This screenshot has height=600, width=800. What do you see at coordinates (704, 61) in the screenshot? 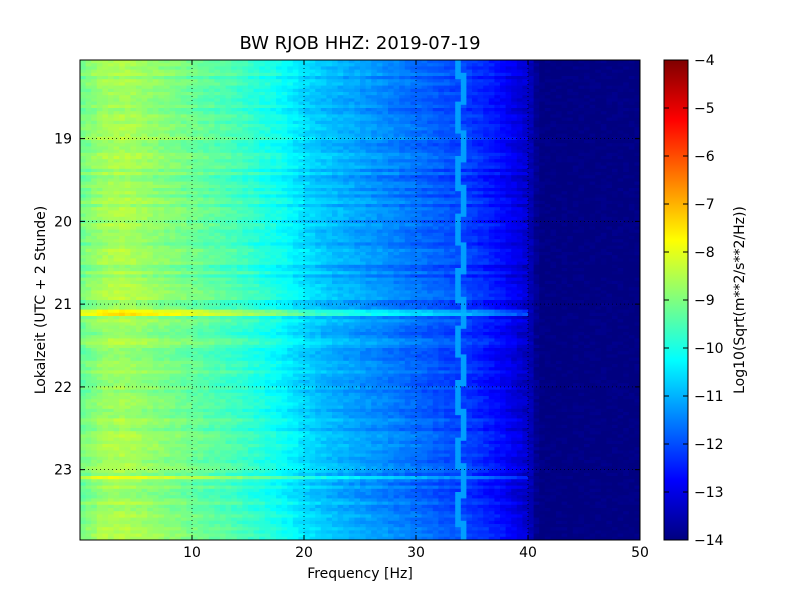
I see `colorbar-tick-label: −4` at bounding box center [704, 61].